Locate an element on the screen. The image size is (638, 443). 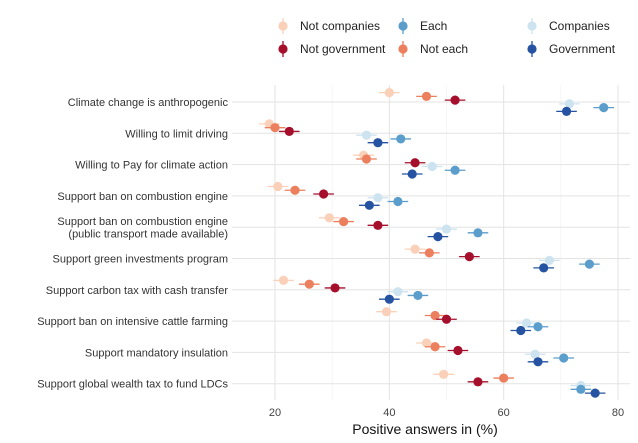
x-tick-label: 80 is located at coordinates (618, 413).